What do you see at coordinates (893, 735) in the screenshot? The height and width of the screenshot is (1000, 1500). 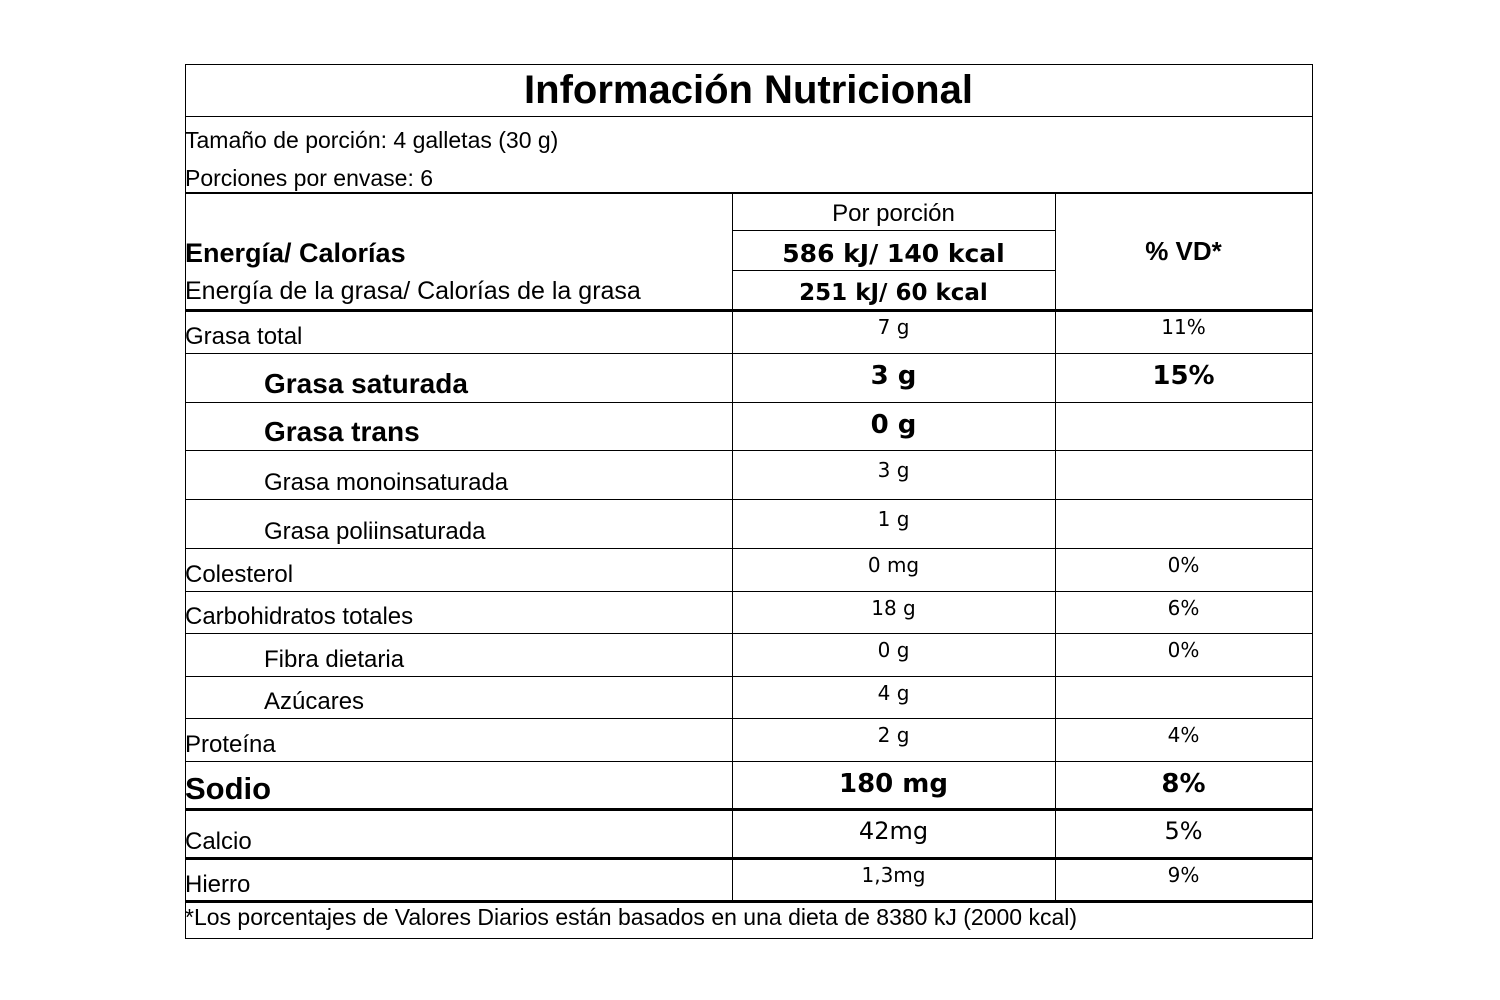 I see `text: 2 g` at bounding box center [893, 735].